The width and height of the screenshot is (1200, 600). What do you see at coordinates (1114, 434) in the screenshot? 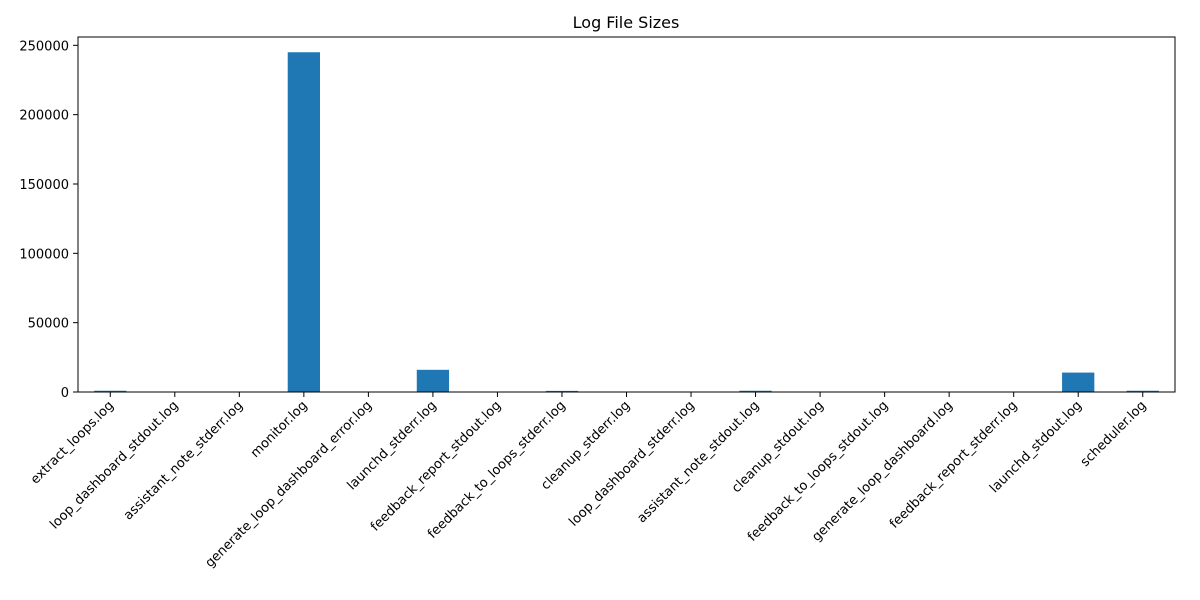
I see `x-tick-label: scheduler.log` at bounding box center [1114, 434].